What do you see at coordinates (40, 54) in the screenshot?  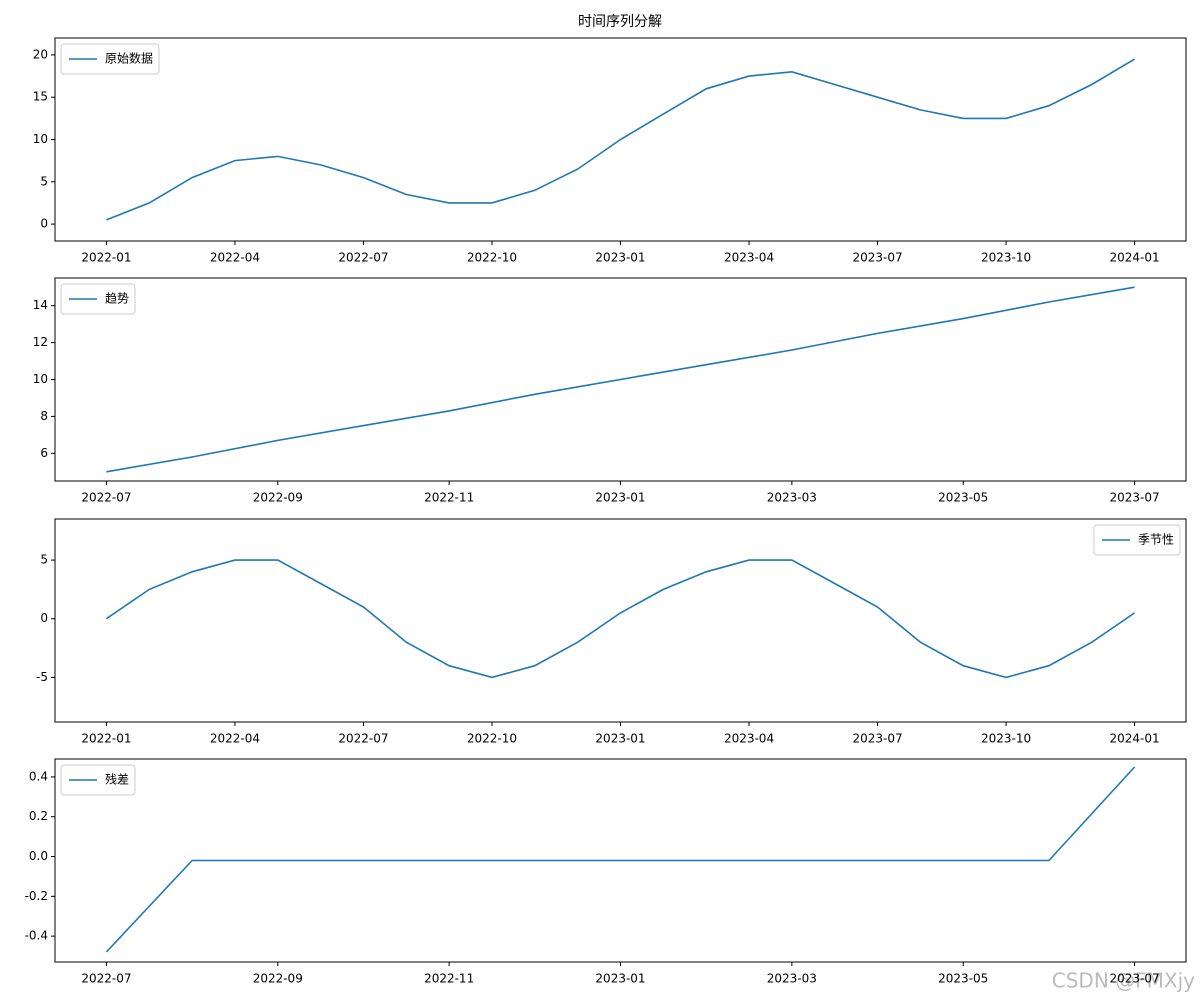 I see `y-tick-label: 20` at bounding box center [40, 54].